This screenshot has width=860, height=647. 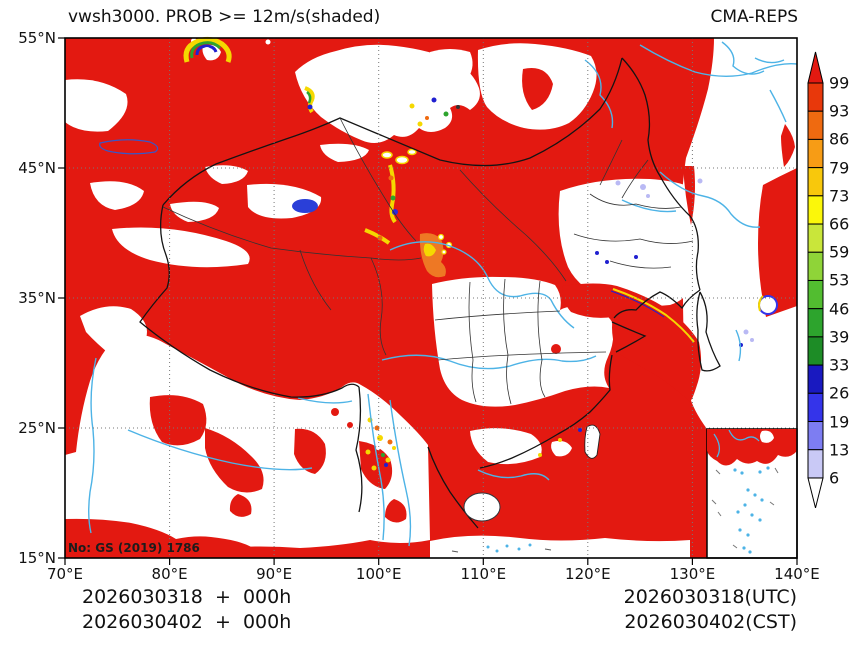 I want to click on y-tick-label: 45°N, so click(x=37, y=168).